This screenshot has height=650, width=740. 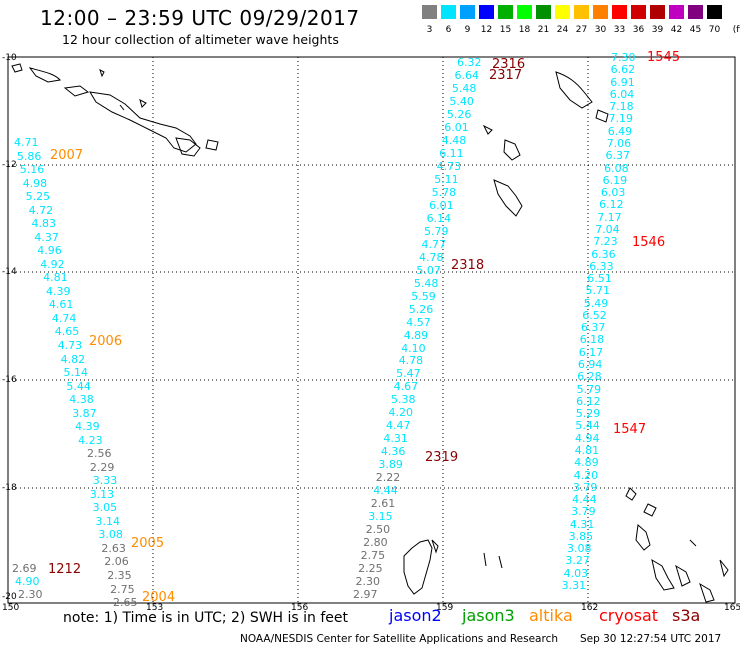 I want to click on swh-value: 6.94, so click(x=590, y=364).